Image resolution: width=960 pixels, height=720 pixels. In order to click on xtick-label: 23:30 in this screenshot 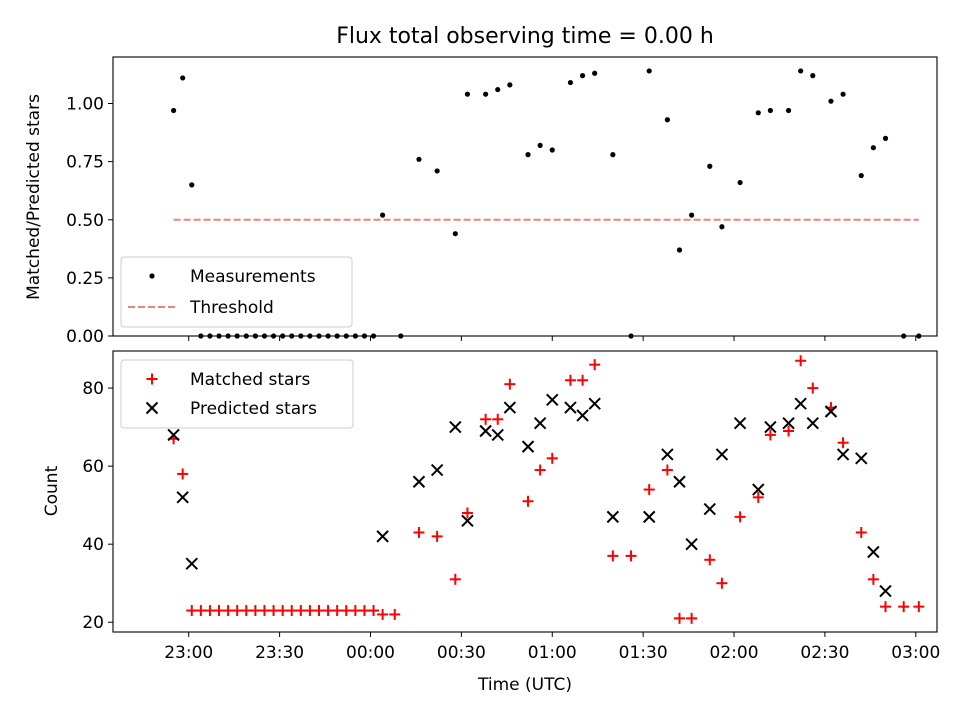, I will do `click(279, 653)`.